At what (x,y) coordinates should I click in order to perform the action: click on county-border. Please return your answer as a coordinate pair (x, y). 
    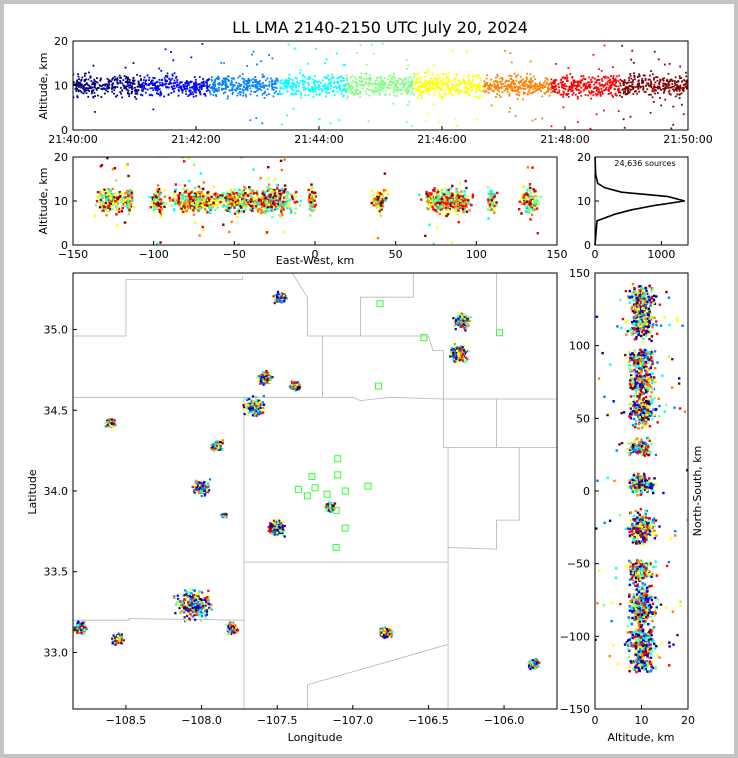
    Looking at the image, I should click on (158, 306).